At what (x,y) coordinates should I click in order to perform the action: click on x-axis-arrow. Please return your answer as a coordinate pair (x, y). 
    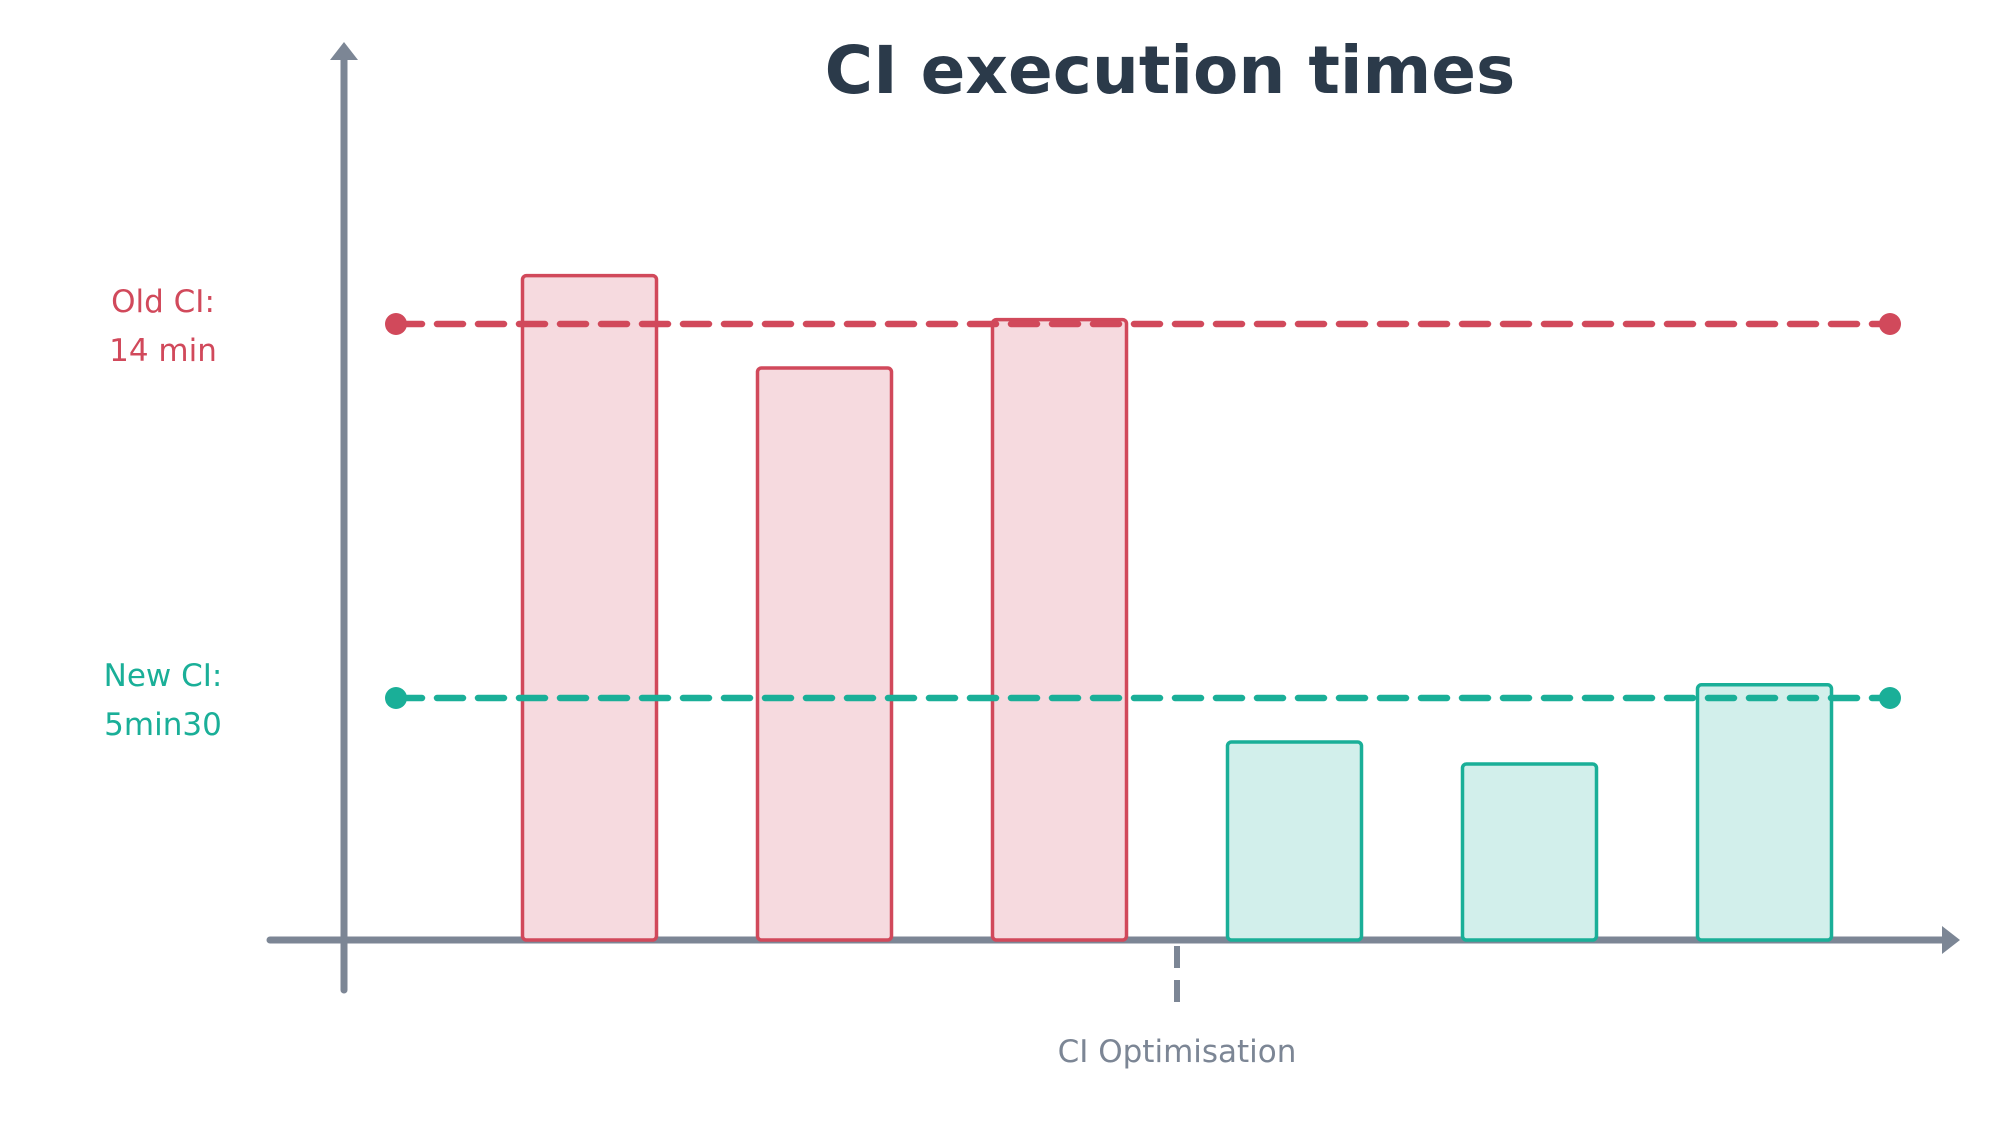
    Looking at the image, I should click on (1951, 940).